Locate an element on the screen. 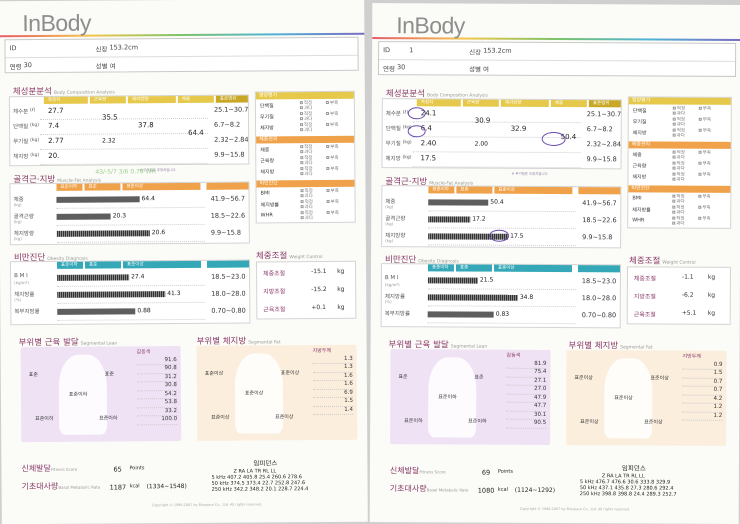  side-item: 체지방 is located at coordinates (639, 177).